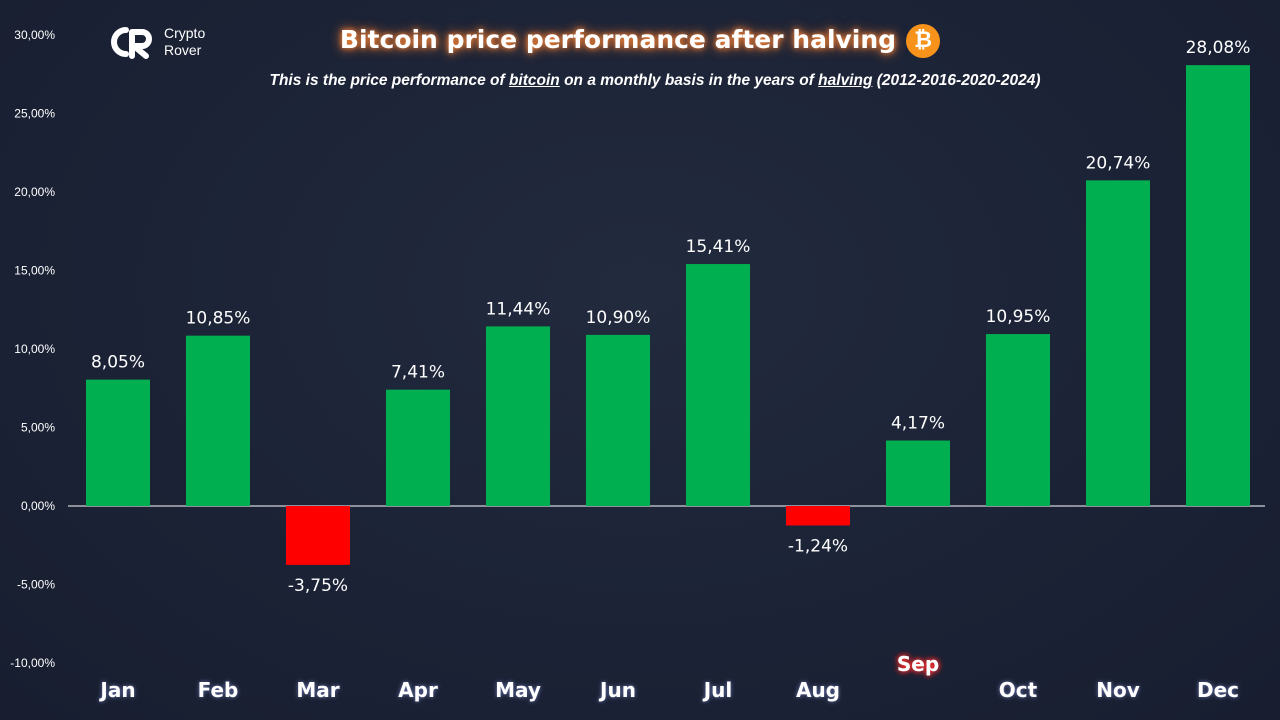 Image resolution: width=1280 pixels, height=720 pixels. Describe the element at coordinates (617, 690) in the screenshot. I see `x-tick-label: Jun` at that location.